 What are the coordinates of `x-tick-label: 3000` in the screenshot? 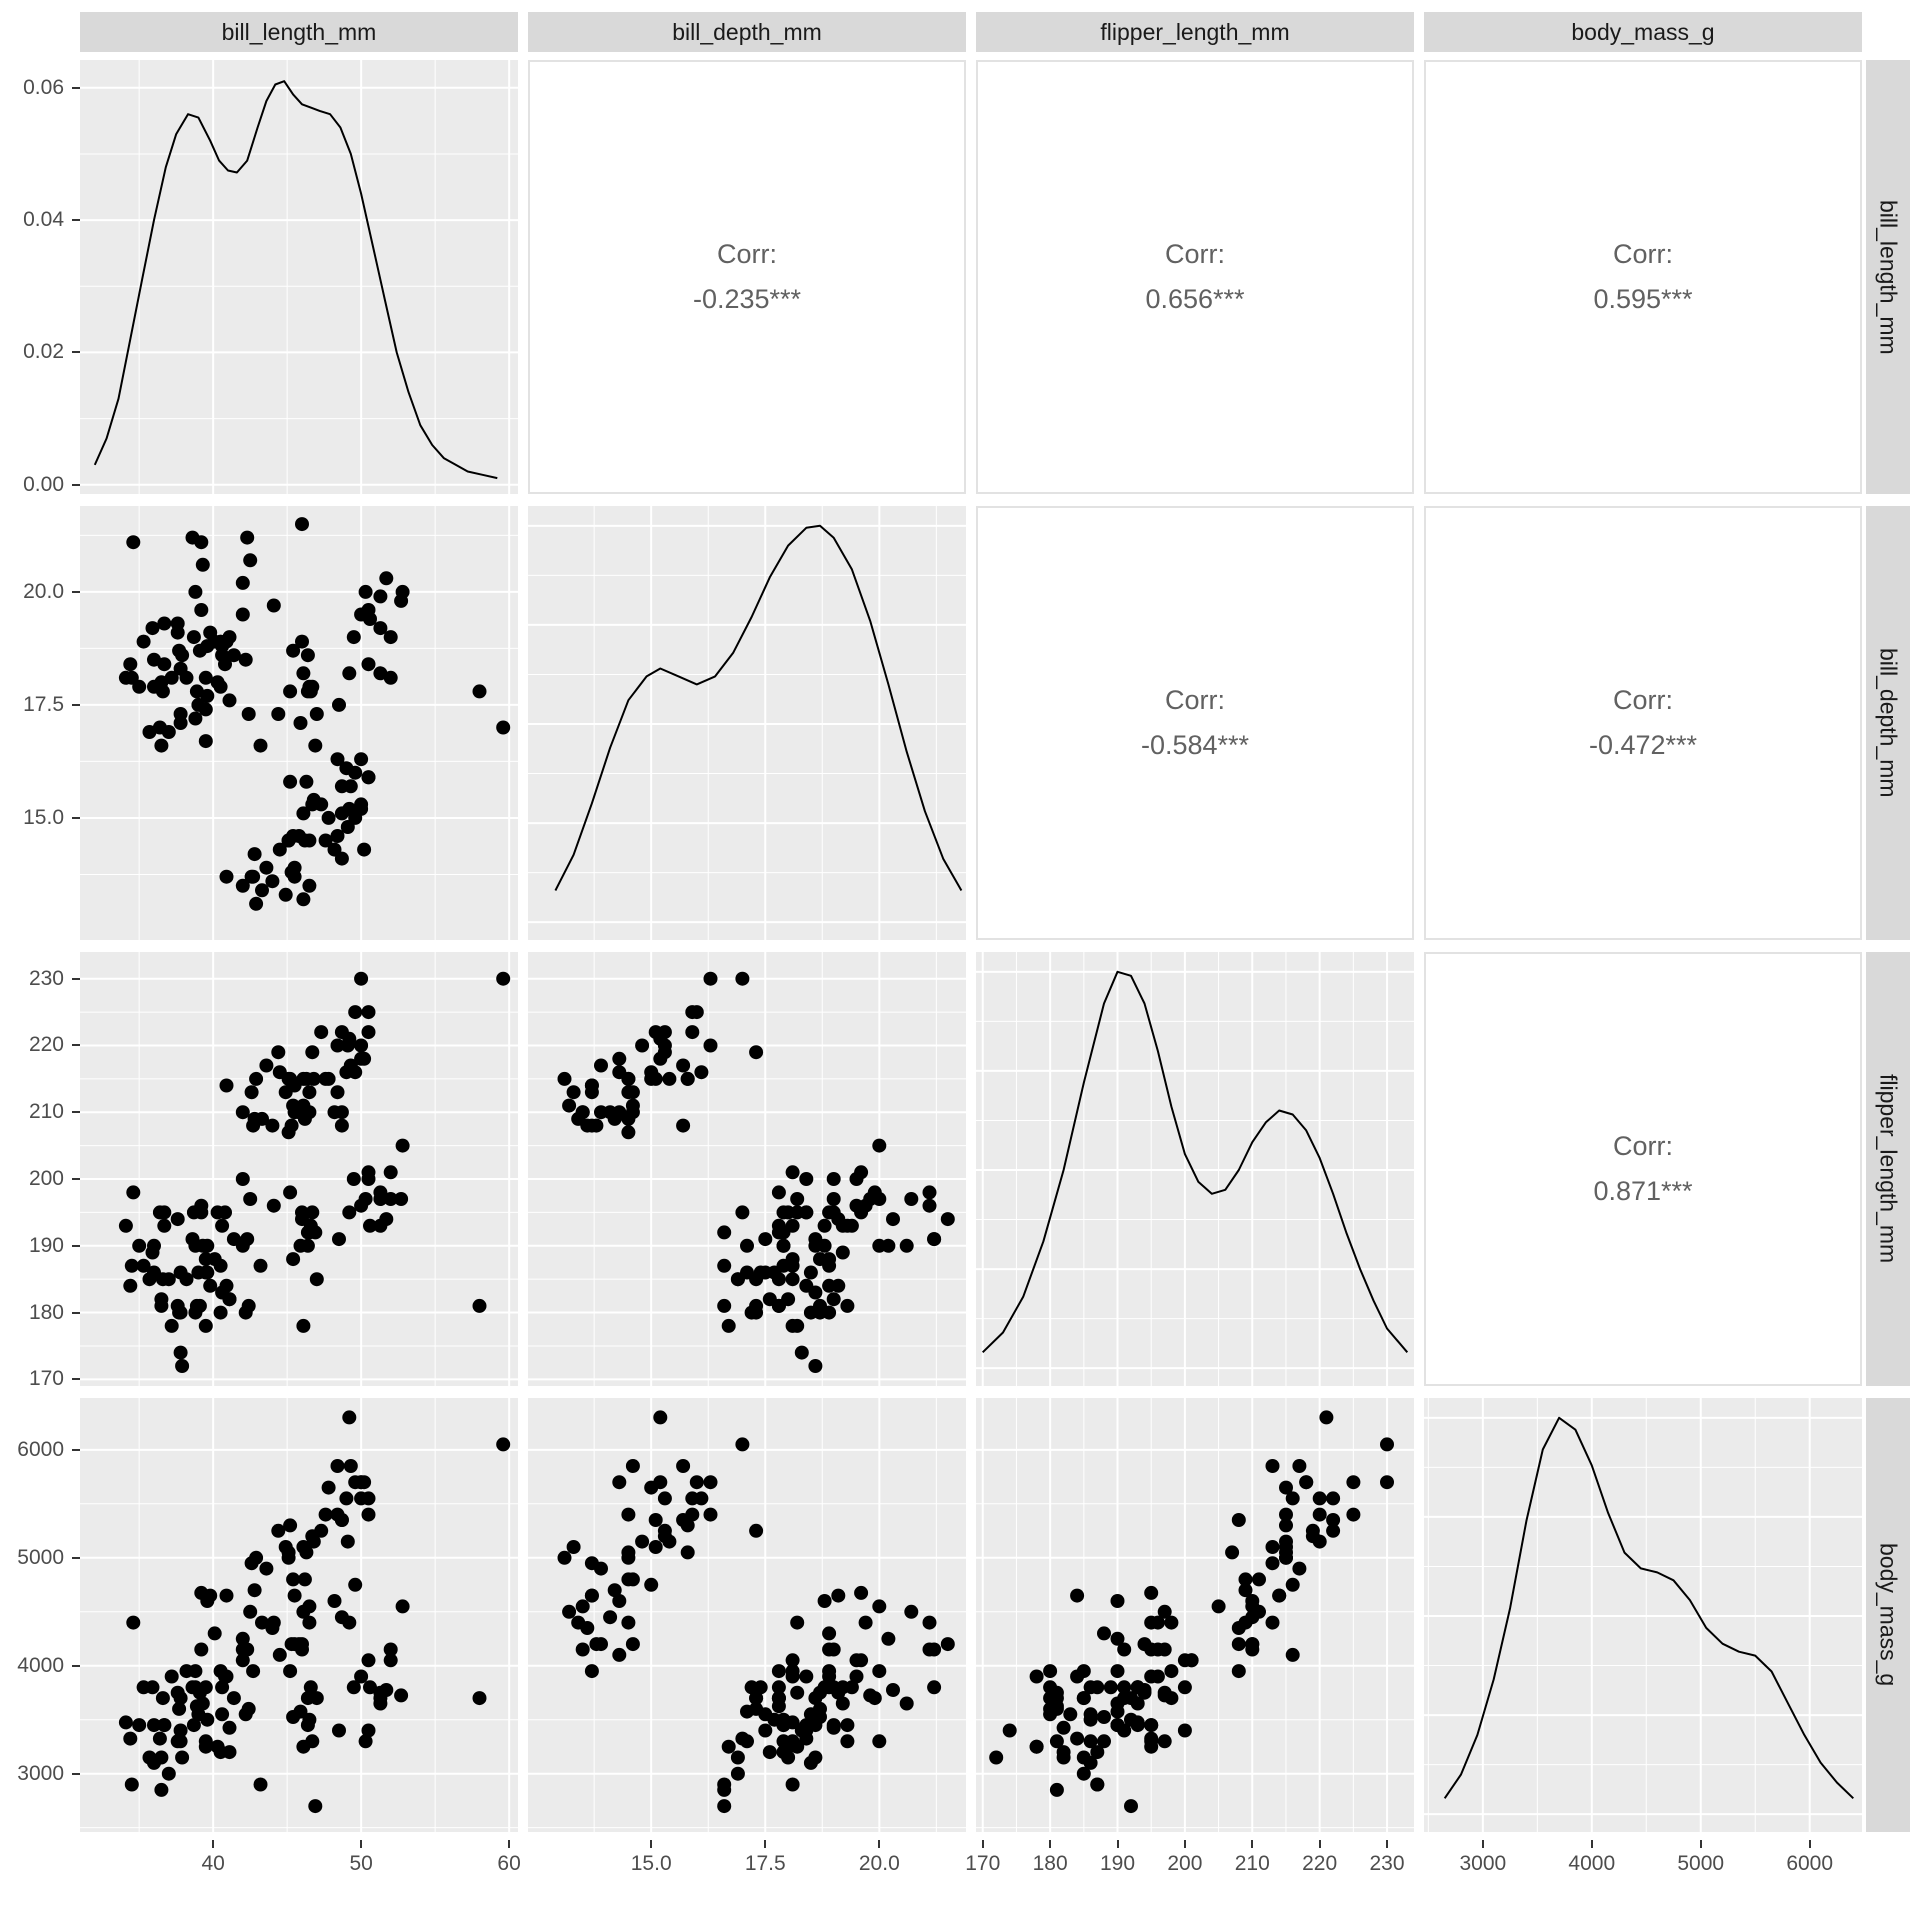 It's located at (1483, 1863).